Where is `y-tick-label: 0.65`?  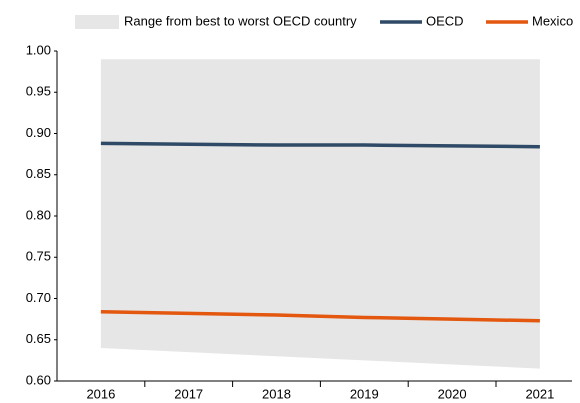 y-tick-label: 0.65 is located at coordinates (38, 338).